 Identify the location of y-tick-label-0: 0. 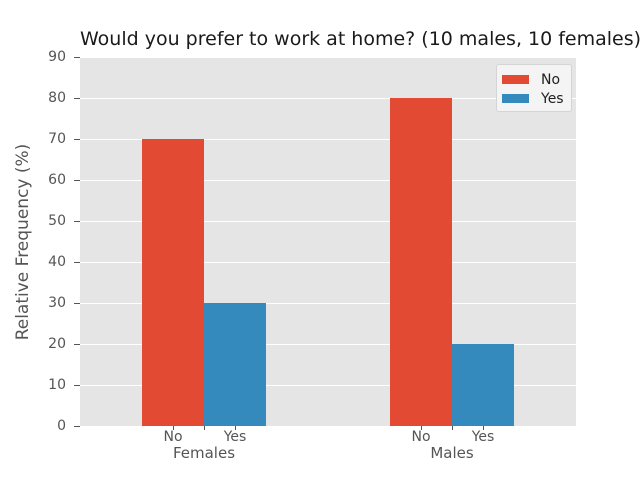
(61, 426).